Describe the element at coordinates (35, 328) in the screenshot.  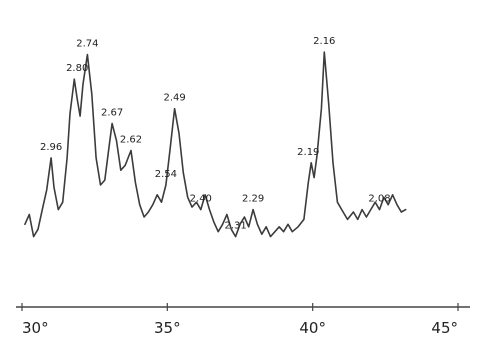
I see `x-tick-label: 30°` at that location.